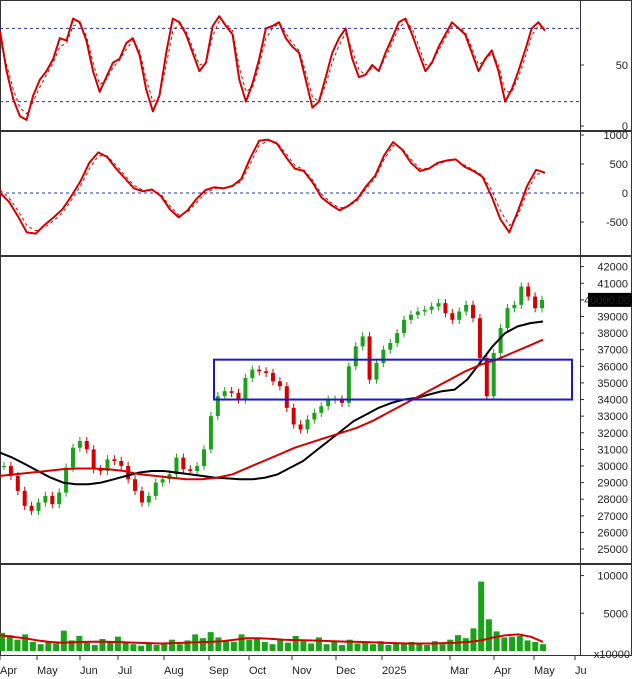  Describe the element at coordinates (612, 401) in the screenshot. I see `y-tick-label: 34000` at that location.